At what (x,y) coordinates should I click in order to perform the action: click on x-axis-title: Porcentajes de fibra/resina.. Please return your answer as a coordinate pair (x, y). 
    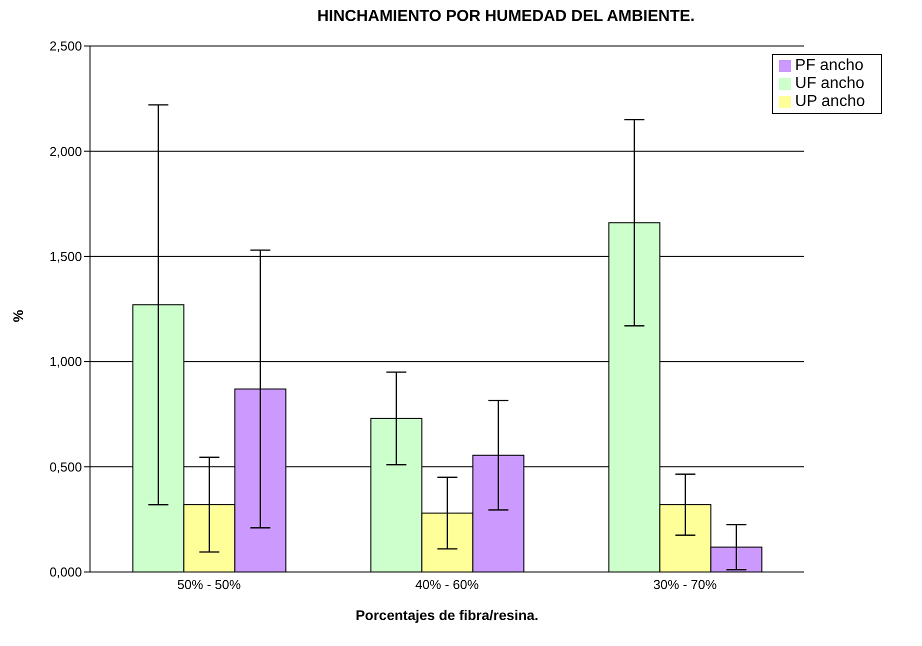
    Looking at the image, I should click on (447, 615).